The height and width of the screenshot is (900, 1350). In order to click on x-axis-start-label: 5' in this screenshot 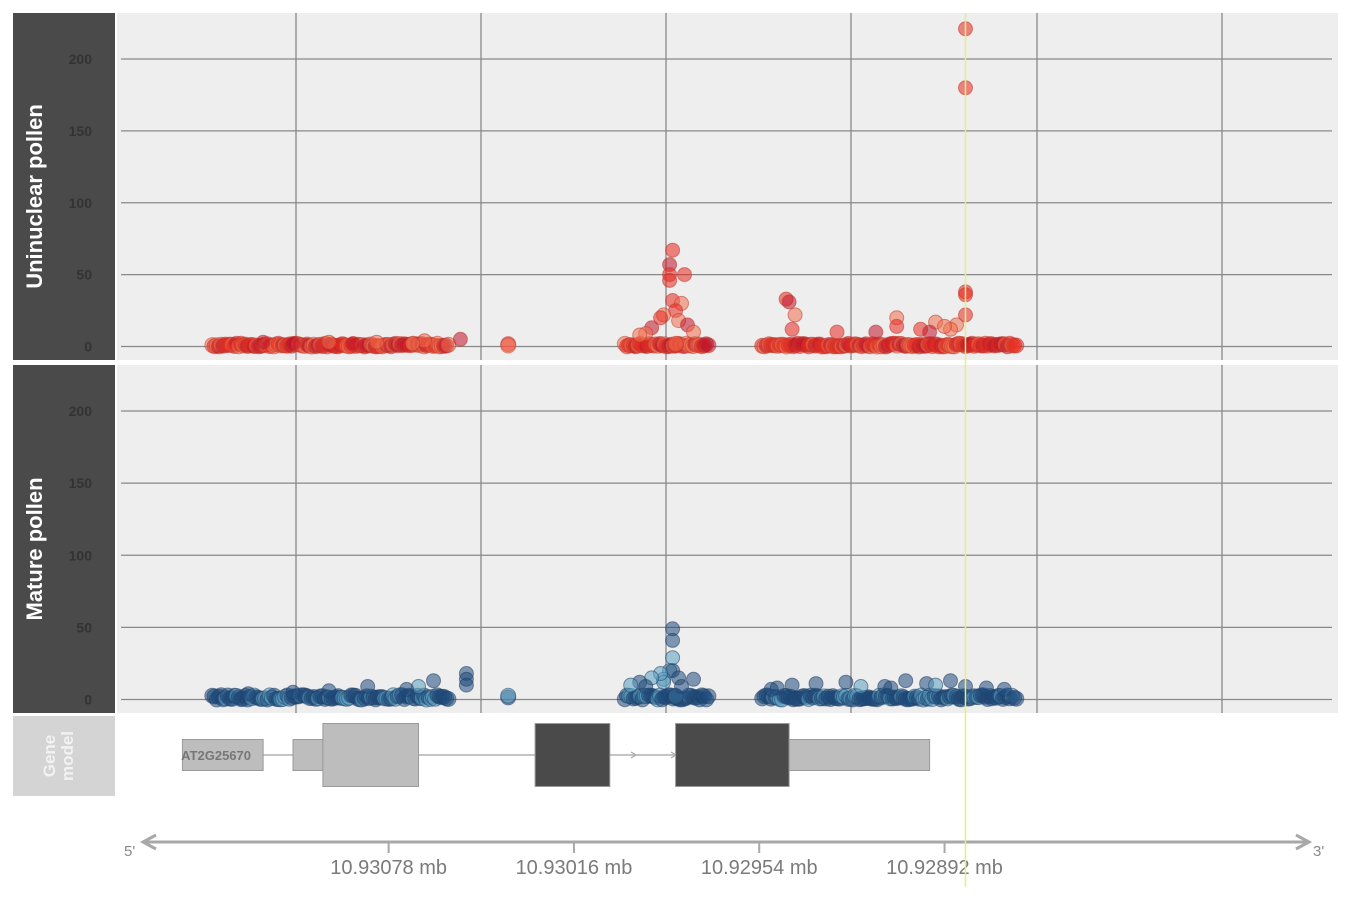, I will do `click(129, 851)`.